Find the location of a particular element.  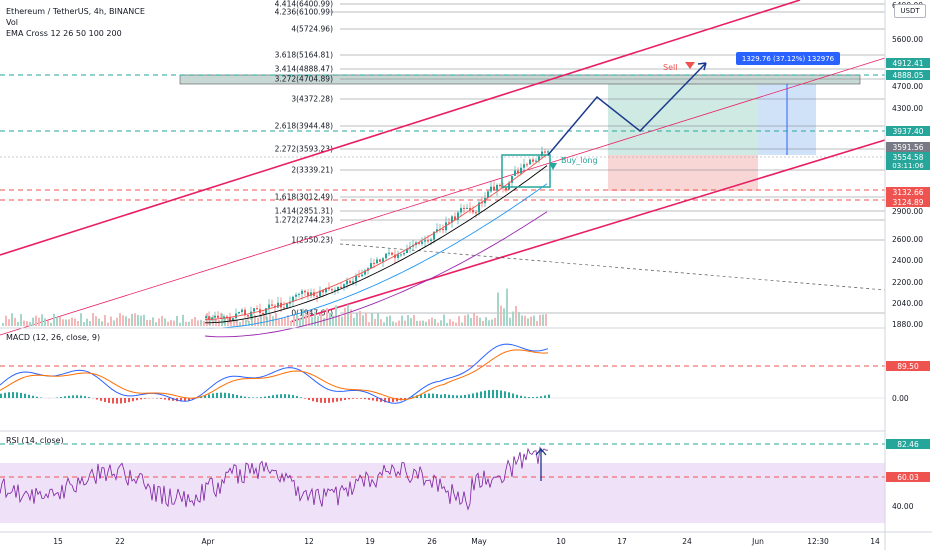

price-tick-label: 4700.00 is located at coordinates (907, 86).